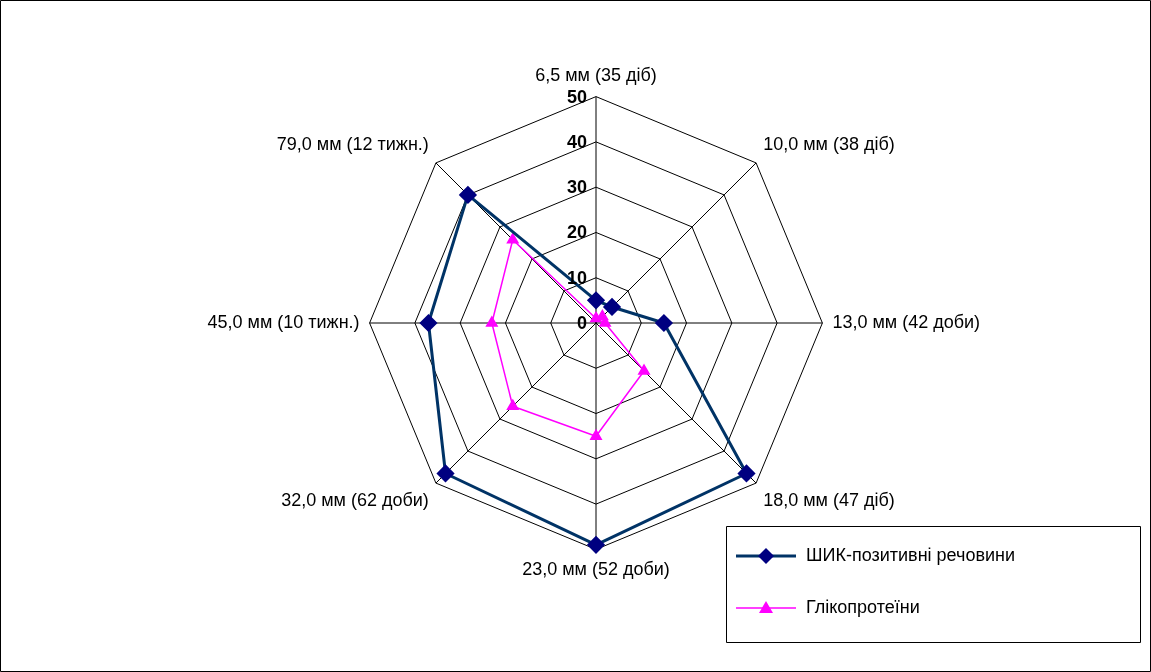  What do you see at coordinates (596, 569) in the screenshot?
I see `spoke-label: 23,0 мм (52 доби)` at bounding box center [596, 569].